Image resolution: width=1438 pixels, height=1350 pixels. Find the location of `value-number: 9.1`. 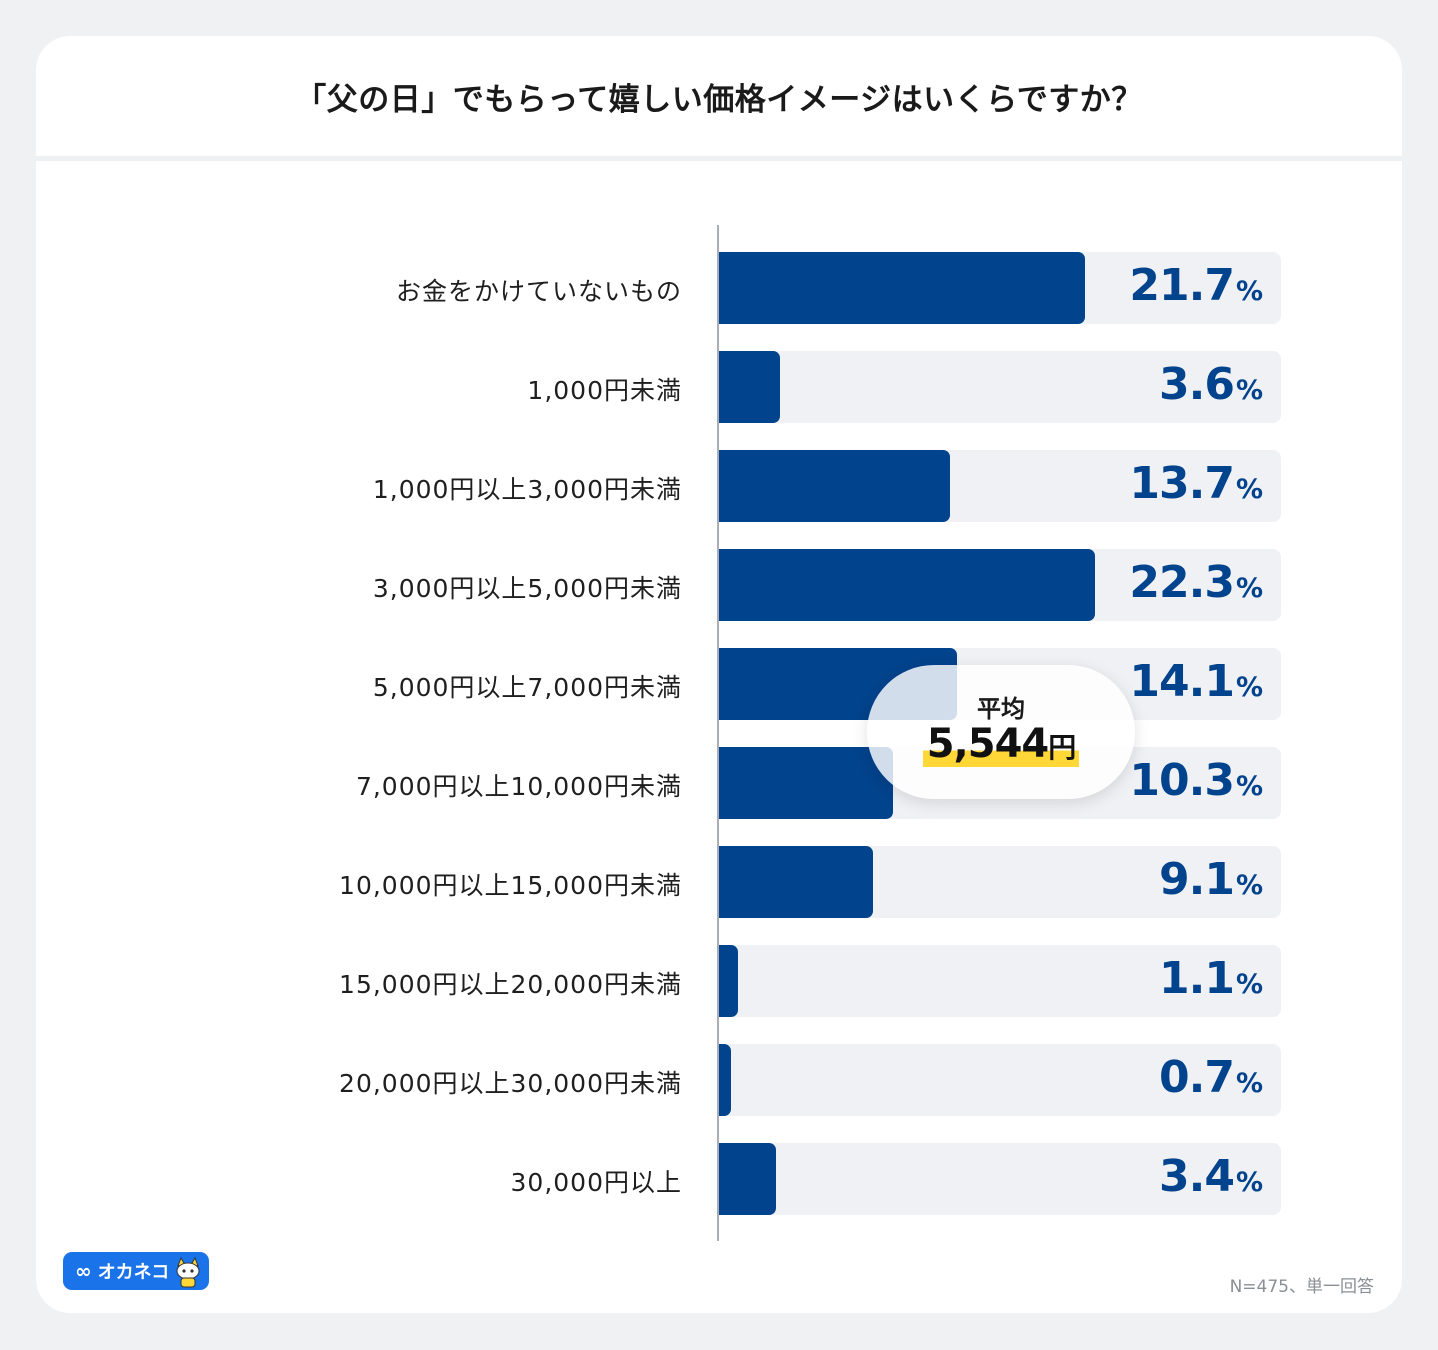

value-number: 9.1 is located at coordinates (1196, 879).